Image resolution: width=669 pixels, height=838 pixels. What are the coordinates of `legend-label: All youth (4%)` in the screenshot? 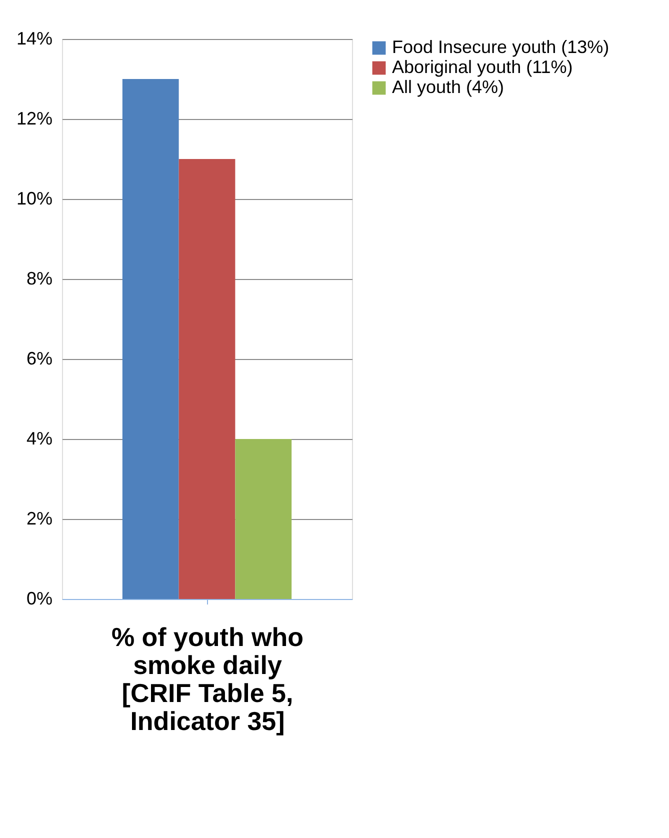 It's located at (448, 87).